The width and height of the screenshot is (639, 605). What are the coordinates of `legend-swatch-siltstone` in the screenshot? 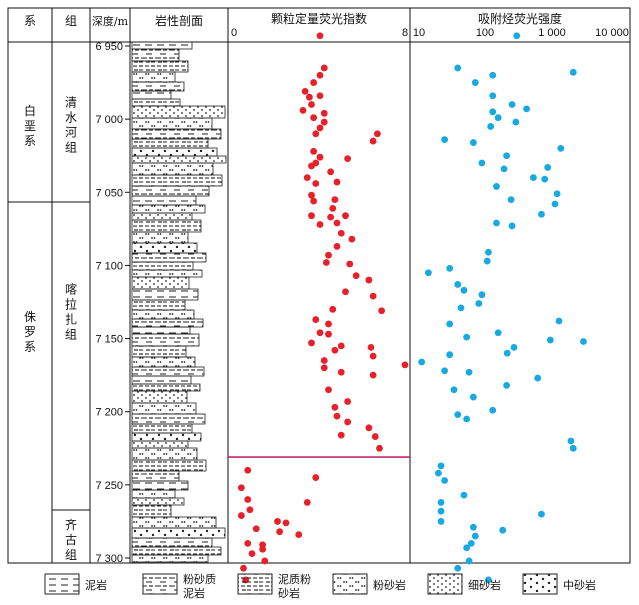 It's located at (350, 584).